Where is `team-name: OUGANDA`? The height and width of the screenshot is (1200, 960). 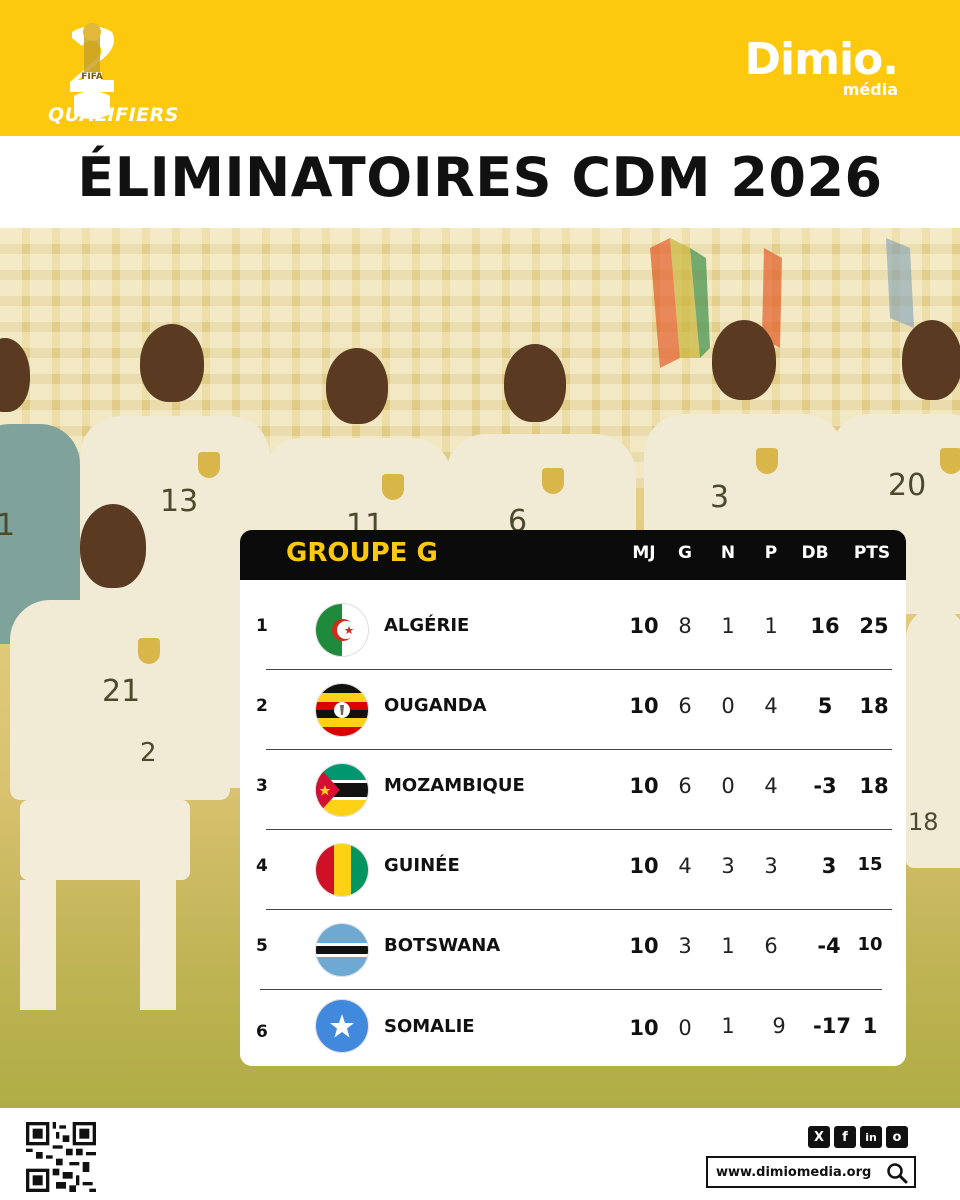
team-name: OUGANDA is located at coordinates (435, 705).